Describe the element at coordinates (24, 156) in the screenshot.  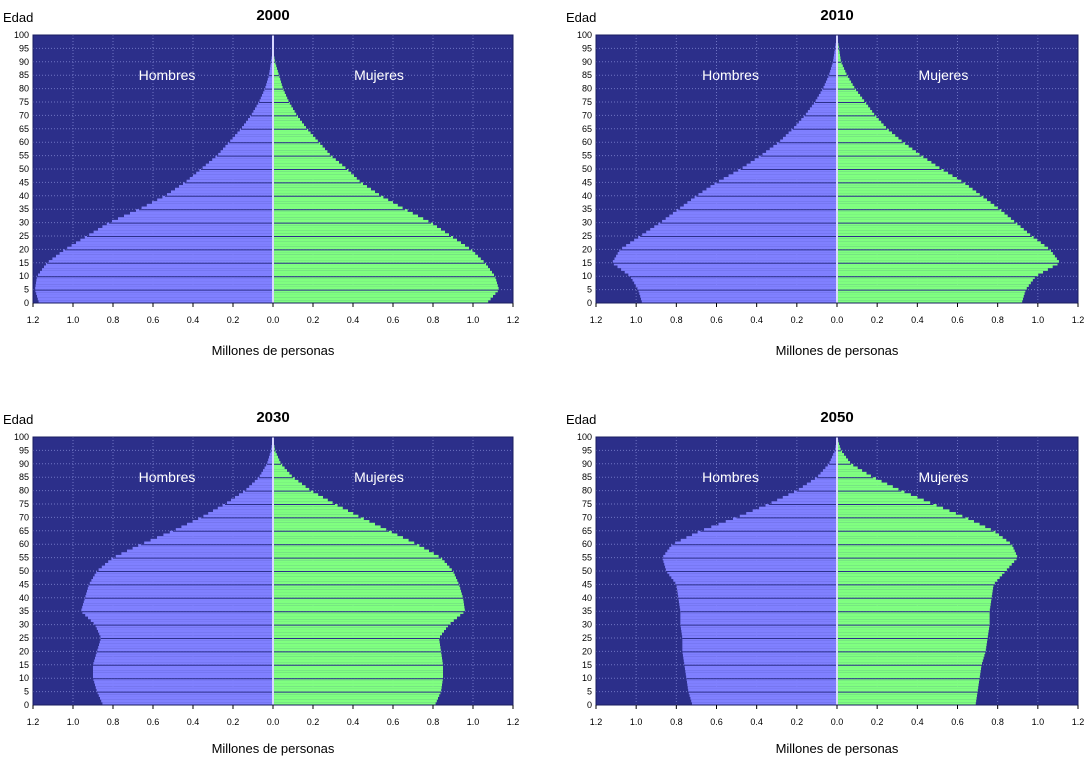
I see `y-tick-label: 55` at that location.